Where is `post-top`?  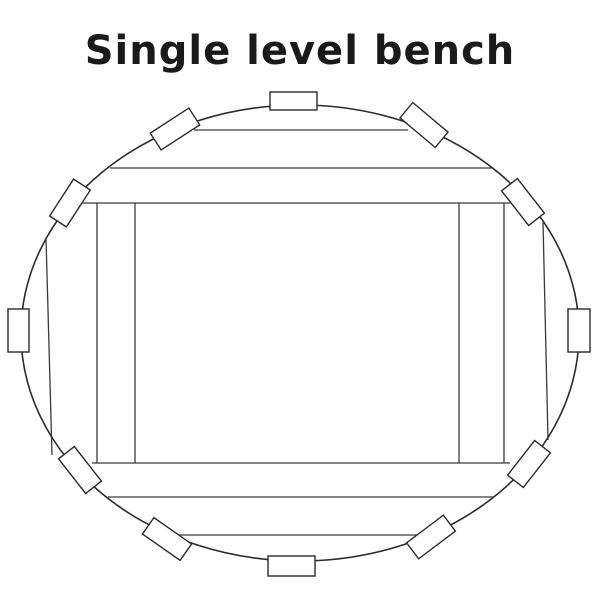
post-top is located at coordinates (293, 101).